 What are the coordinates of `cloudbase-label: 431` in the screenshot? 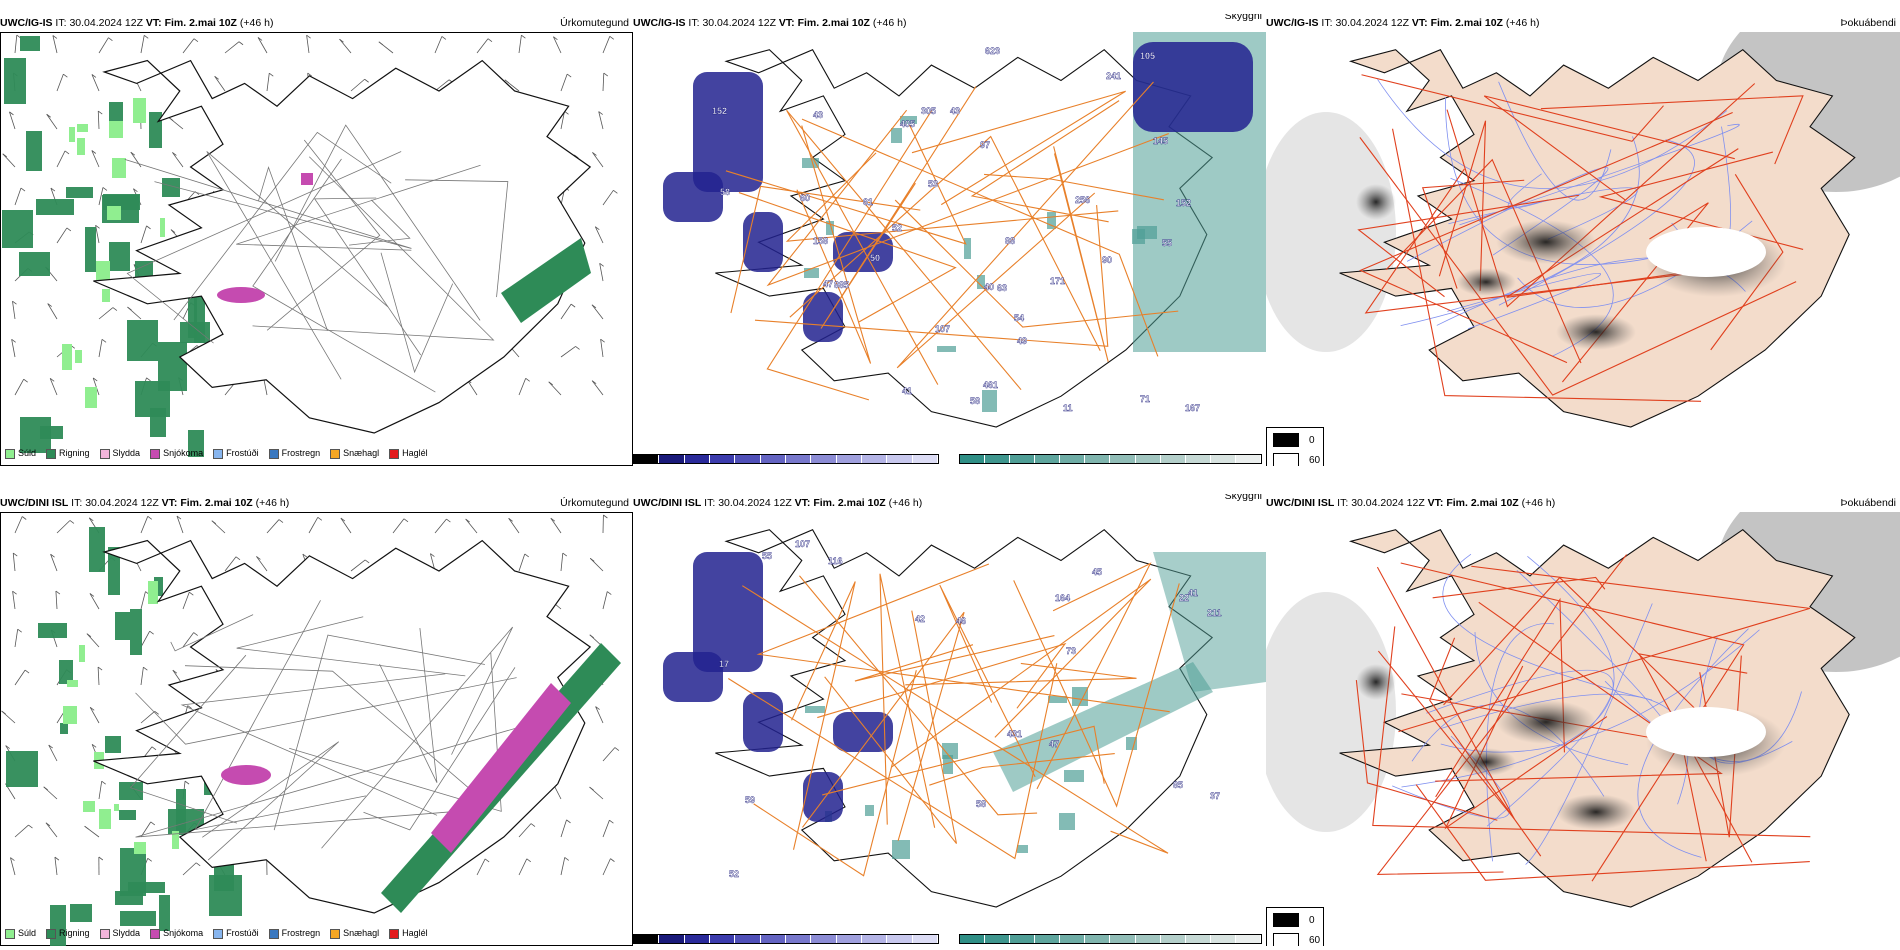 It's located at (1014, 734).